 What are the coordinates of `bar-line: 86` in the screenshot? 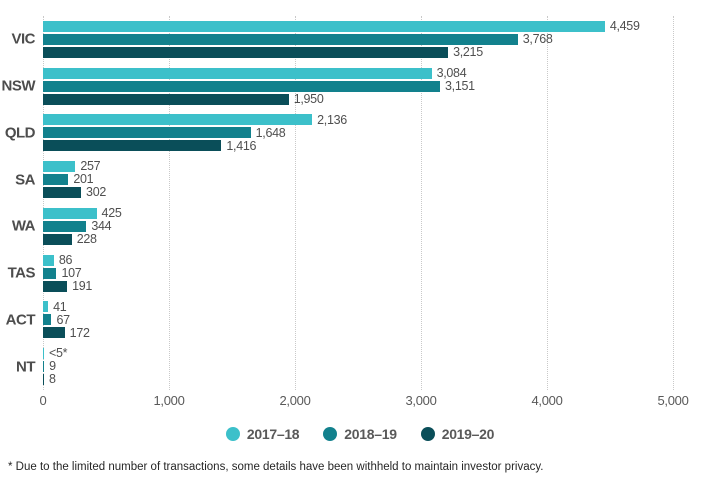 It's located at (358, 259).